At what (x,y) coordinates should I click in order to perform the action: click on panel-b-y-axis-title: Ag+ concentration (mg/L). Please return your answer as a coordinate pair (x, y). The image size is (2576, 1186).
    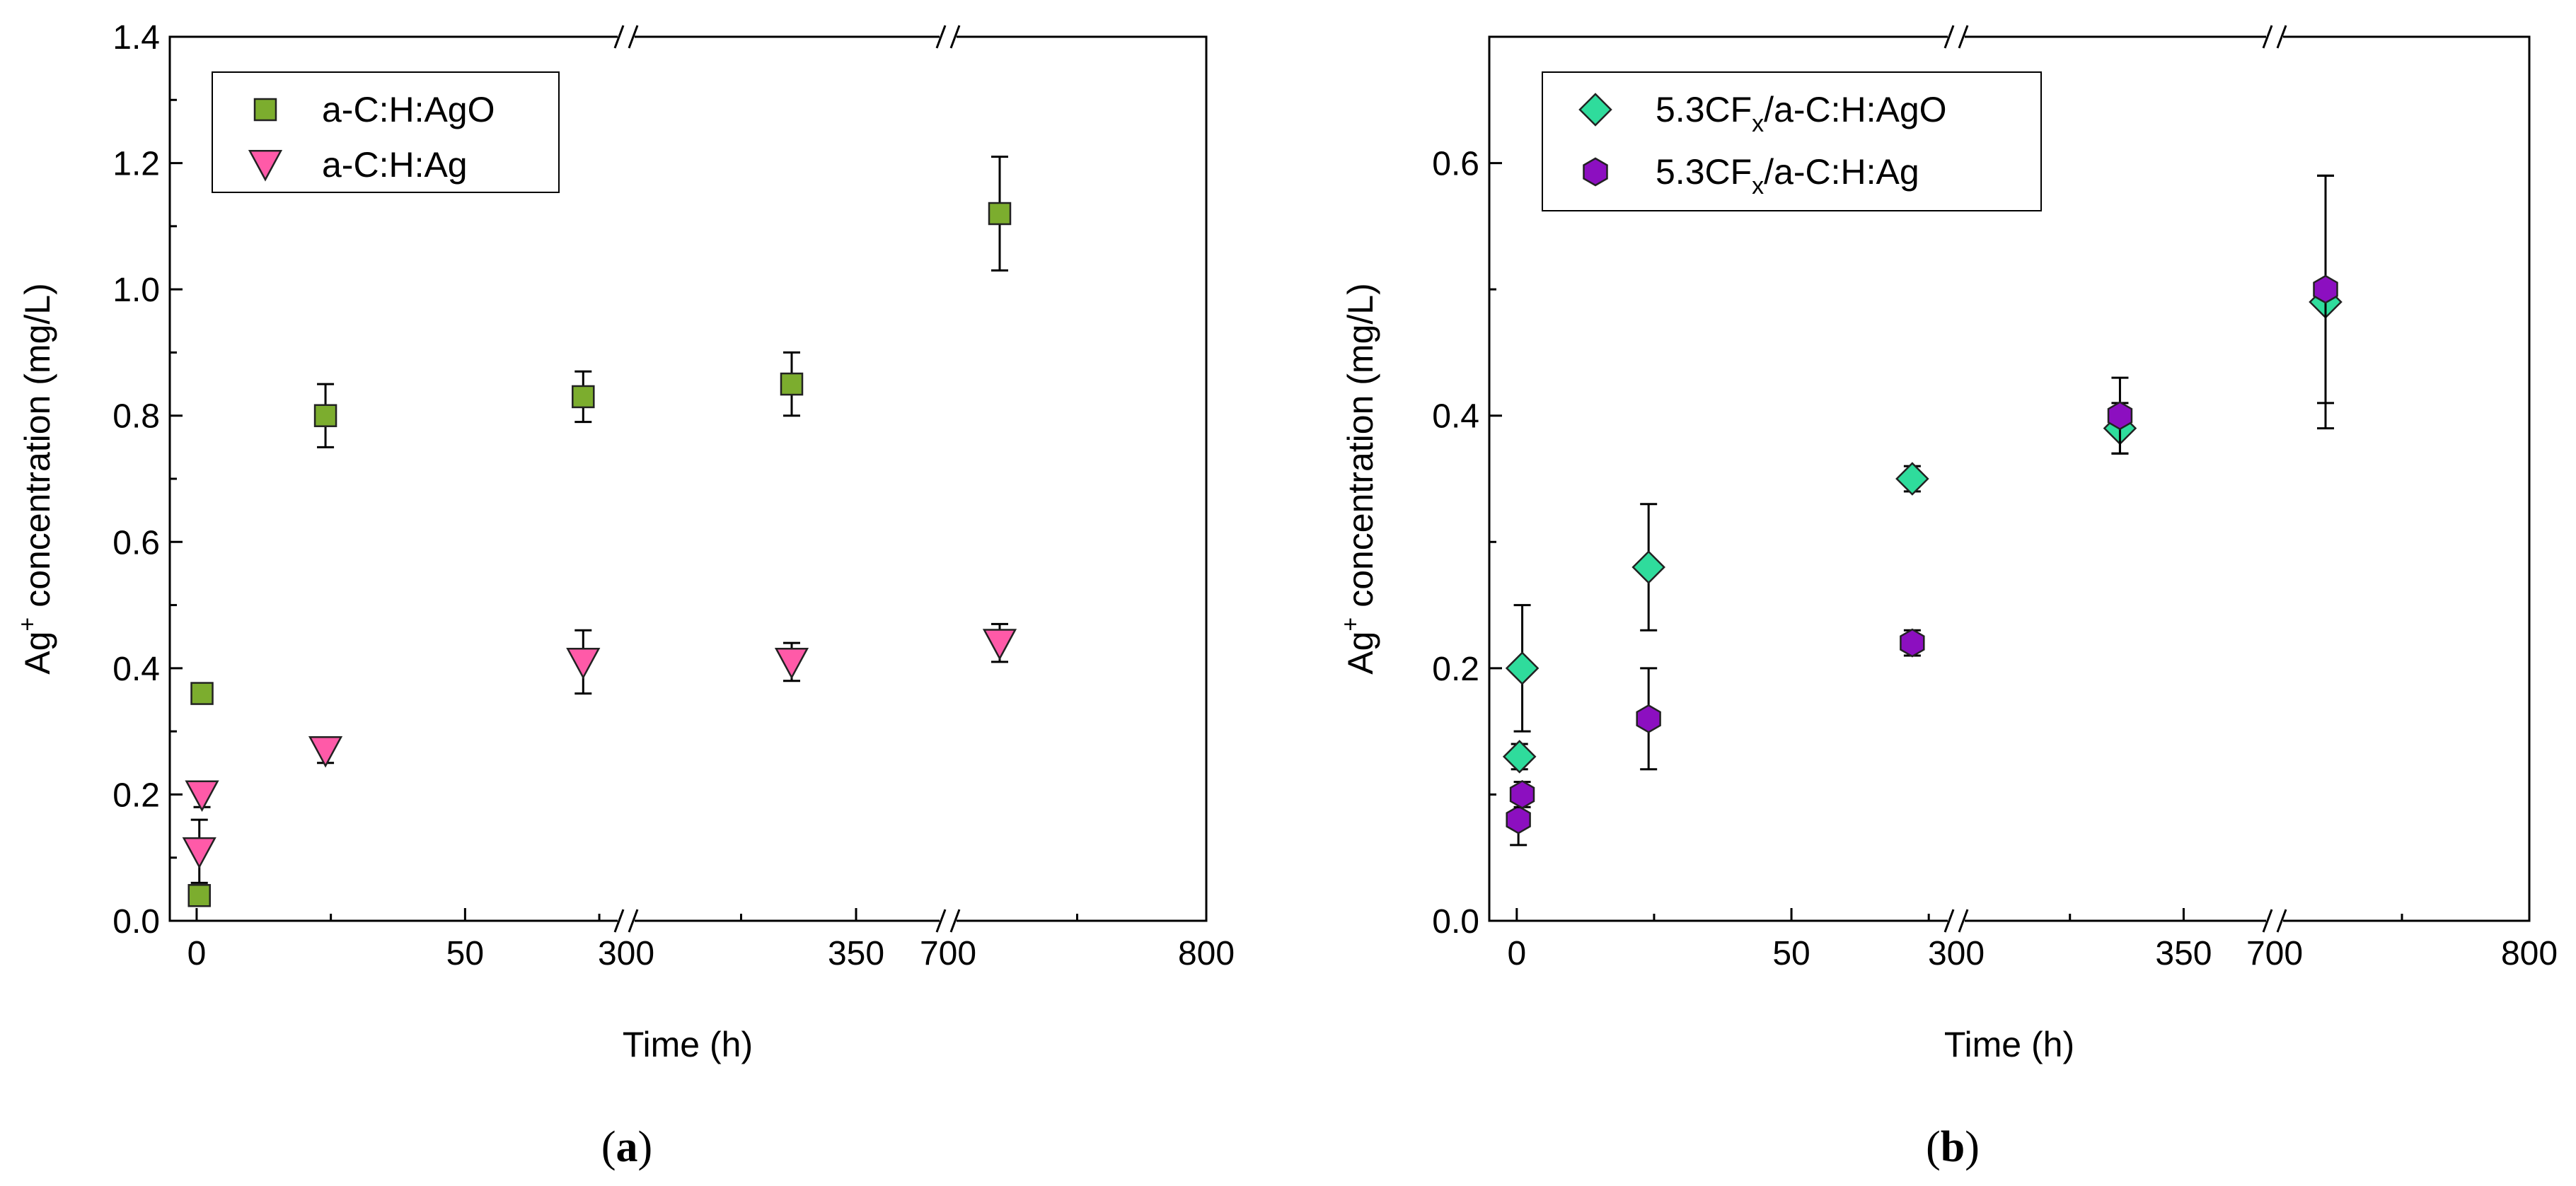
    Looking at the image, I should click on (1358, 478).